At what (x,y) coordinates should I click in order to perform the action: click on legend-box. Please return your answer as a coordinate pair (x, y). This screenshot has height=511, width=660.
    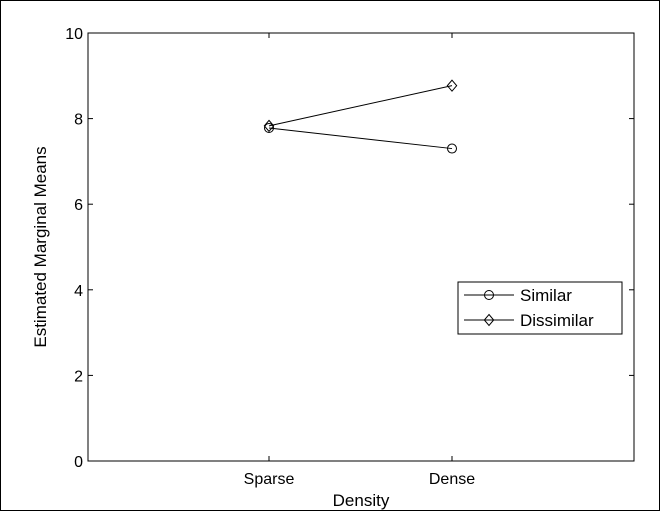
    Looking at the image, I should click on (540, 308).